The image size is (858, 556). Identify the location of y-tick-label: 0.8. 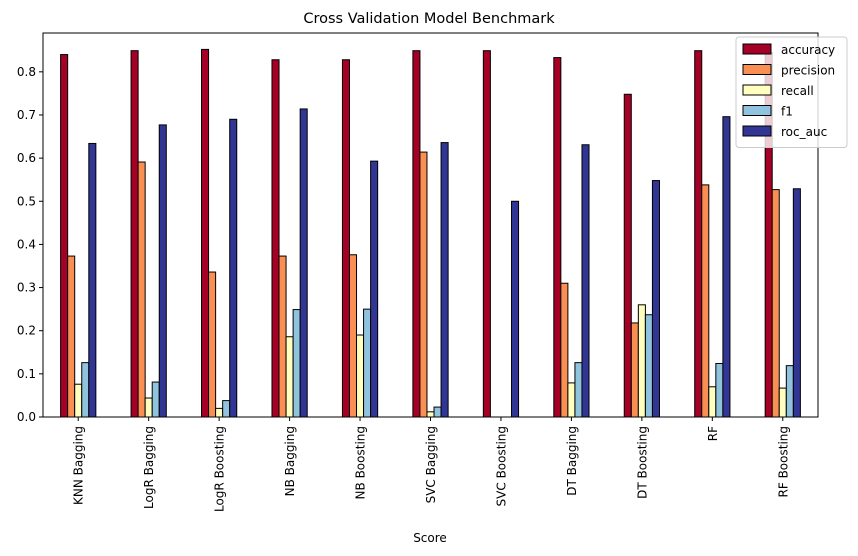
(26, 72).